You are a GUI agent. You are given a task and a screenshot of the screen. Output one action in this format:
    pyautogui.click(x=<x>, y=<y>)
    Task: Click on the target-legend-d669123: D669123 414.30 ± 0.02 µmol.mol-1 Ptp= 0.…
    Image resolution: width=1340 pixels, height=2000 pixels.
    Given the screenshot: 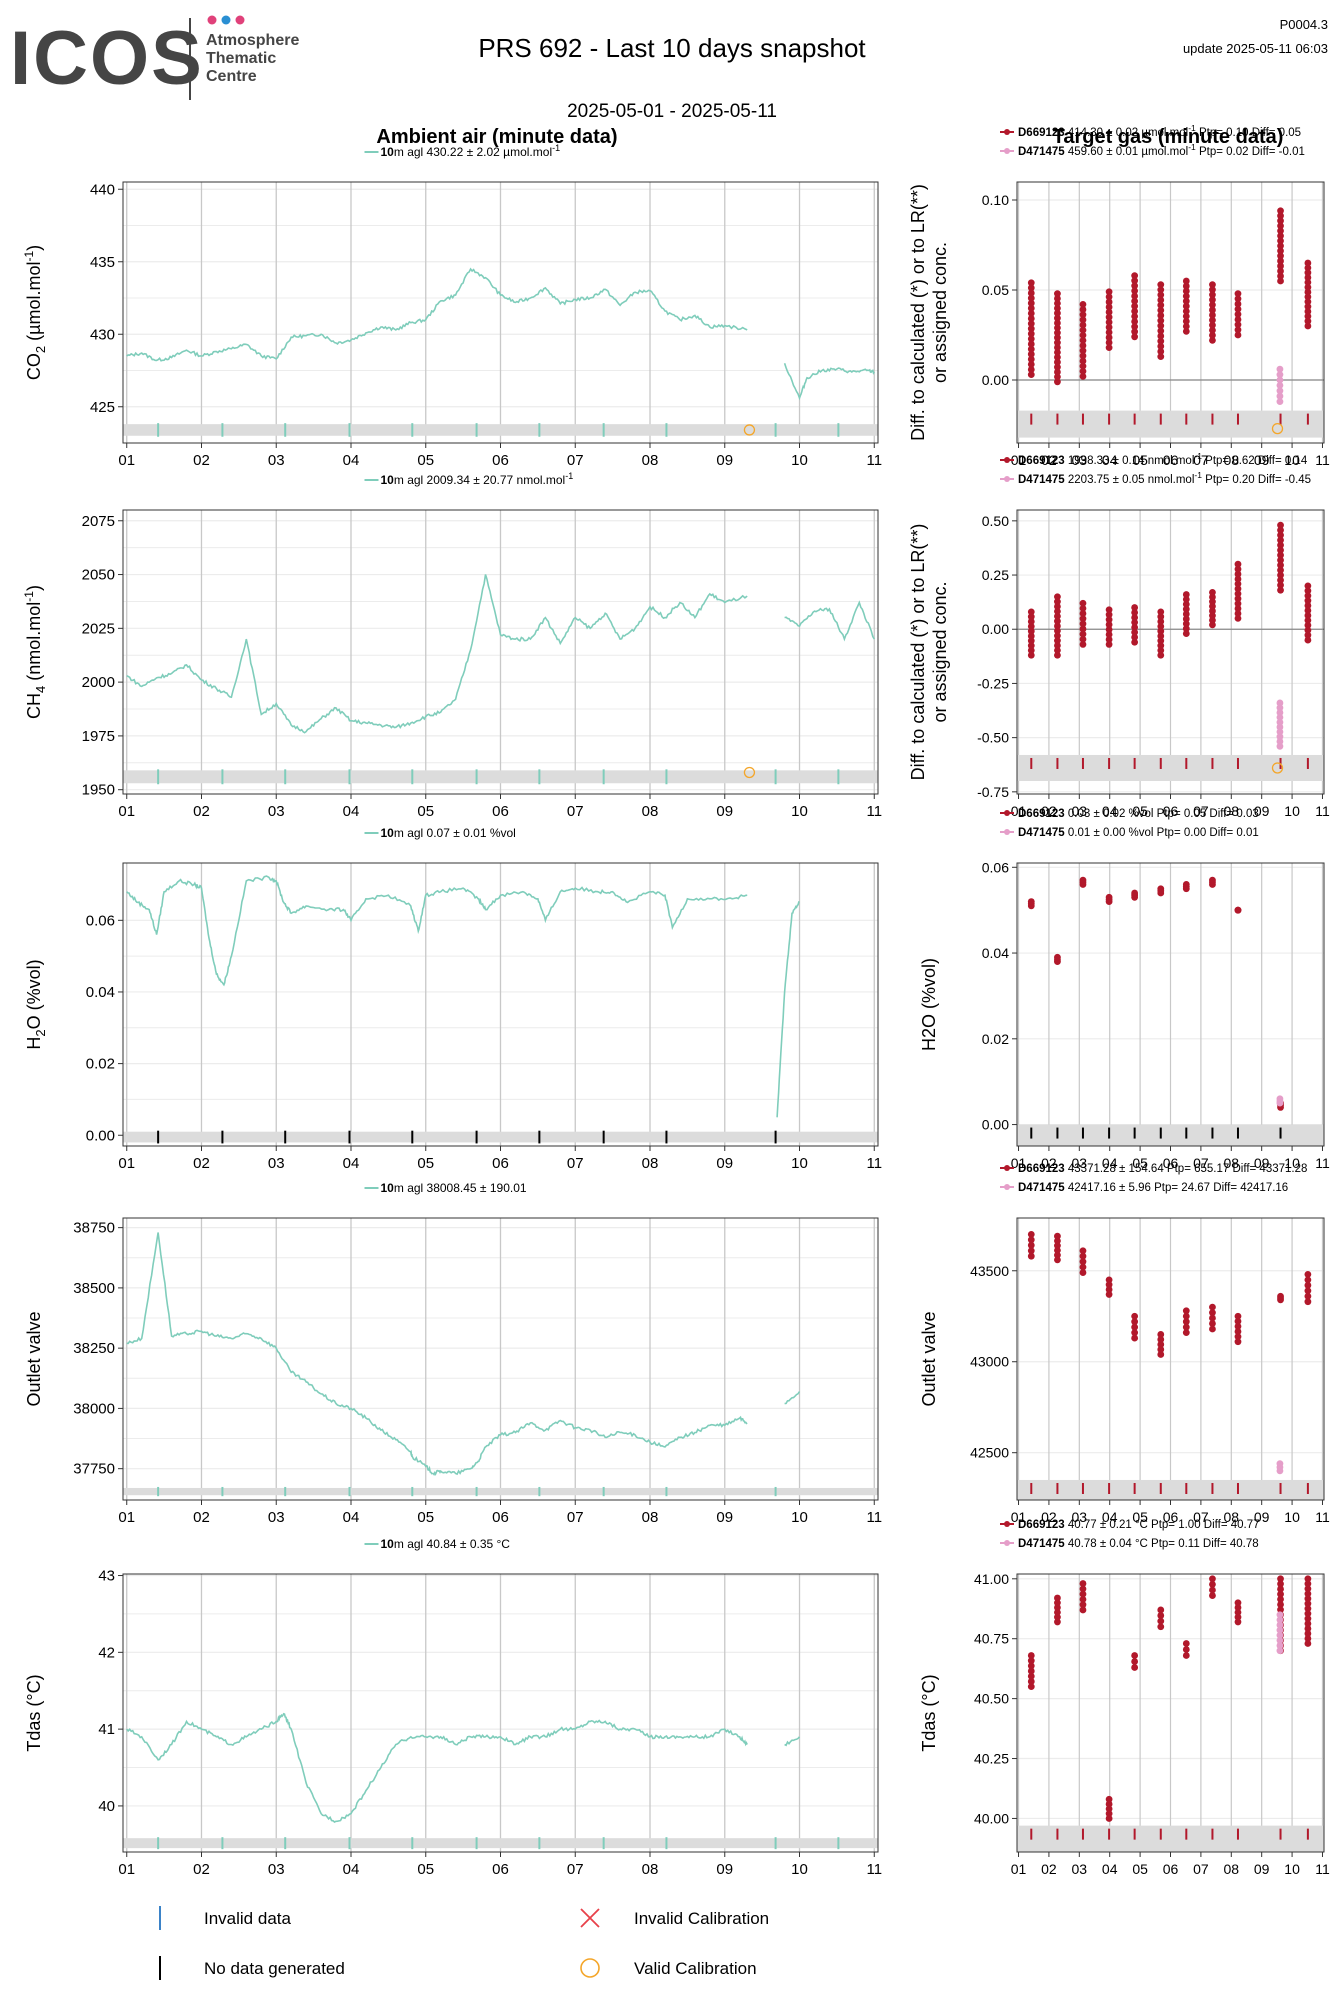 What is the action you would take?
    pyautogui.click(x=1150, y=131)
    